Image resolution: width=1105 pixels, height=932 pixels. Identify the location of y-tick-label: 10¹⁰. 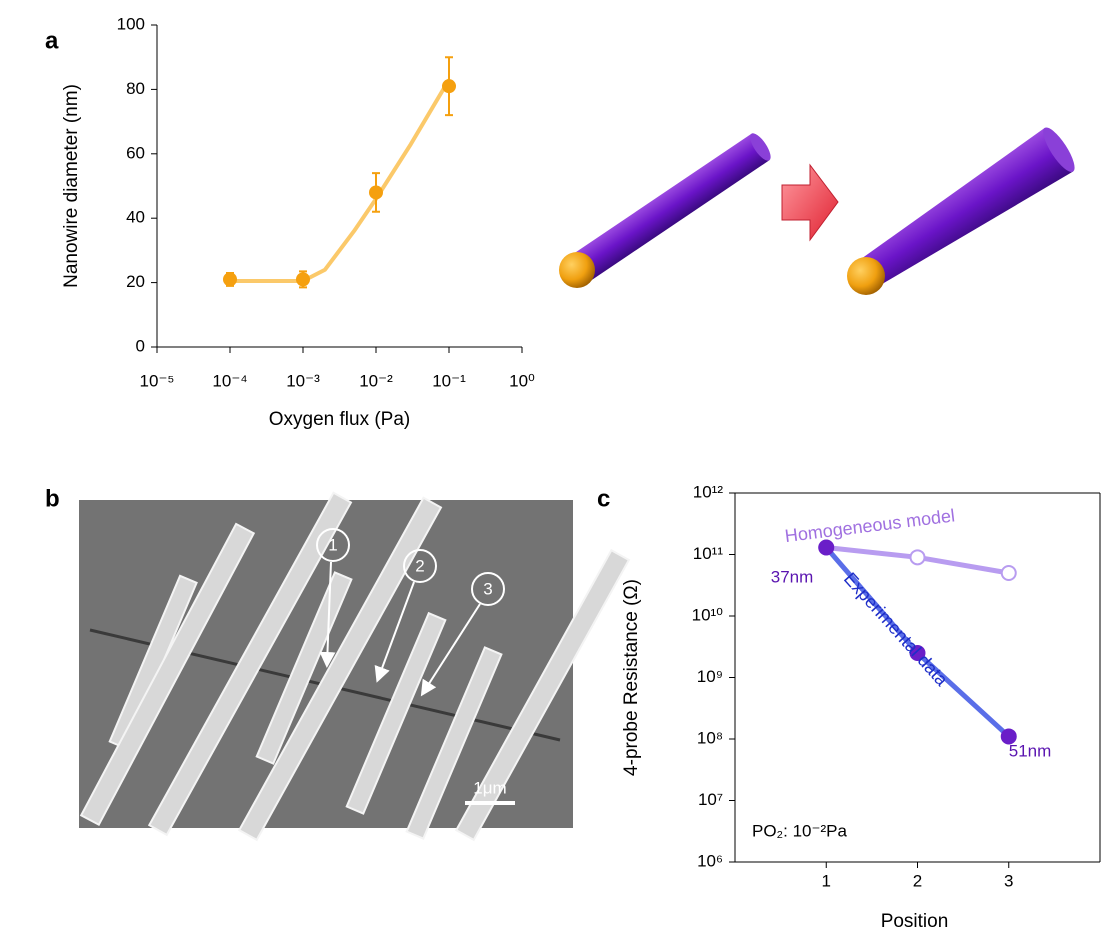
(708, 614).